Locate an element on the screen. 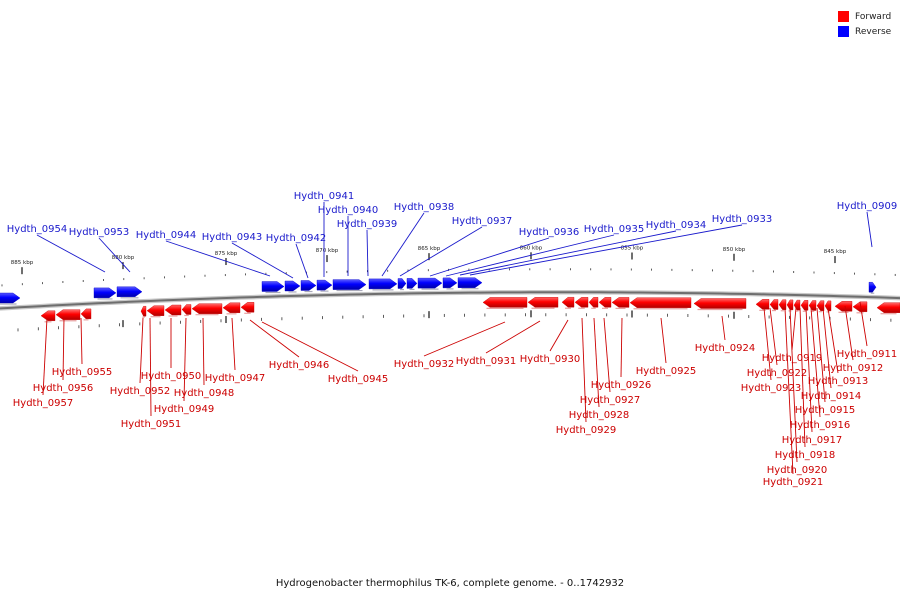 The image size is (900, 600). gene-label: Hydth_0936 is located at coordinates (549, 232).